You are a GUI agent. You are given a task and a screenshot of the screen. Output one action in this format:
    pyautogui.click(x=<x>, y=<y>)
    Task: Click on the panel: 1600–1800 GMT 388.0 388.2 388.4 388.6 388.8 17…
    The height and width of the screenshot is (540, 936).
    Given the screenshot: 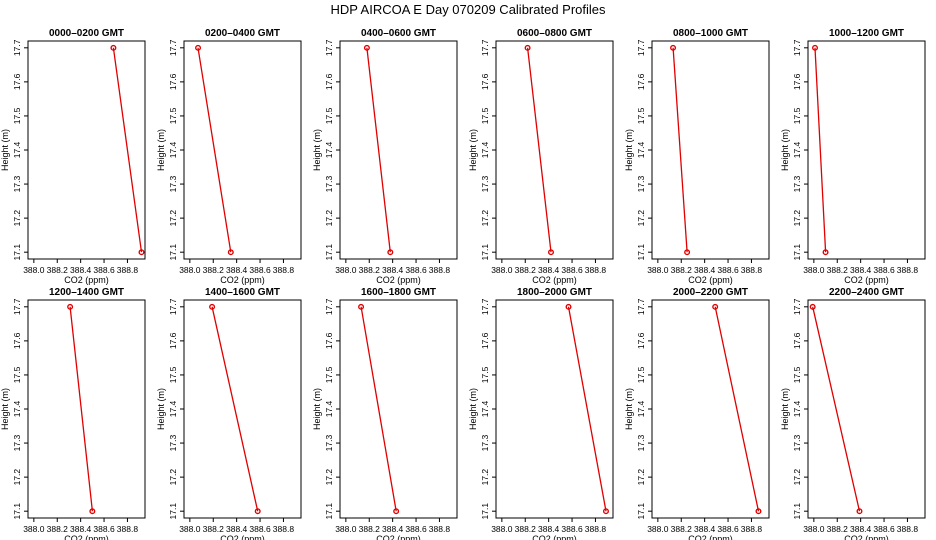 What is the action you would take?
    pyautogui.click(x=385, y=413)
    